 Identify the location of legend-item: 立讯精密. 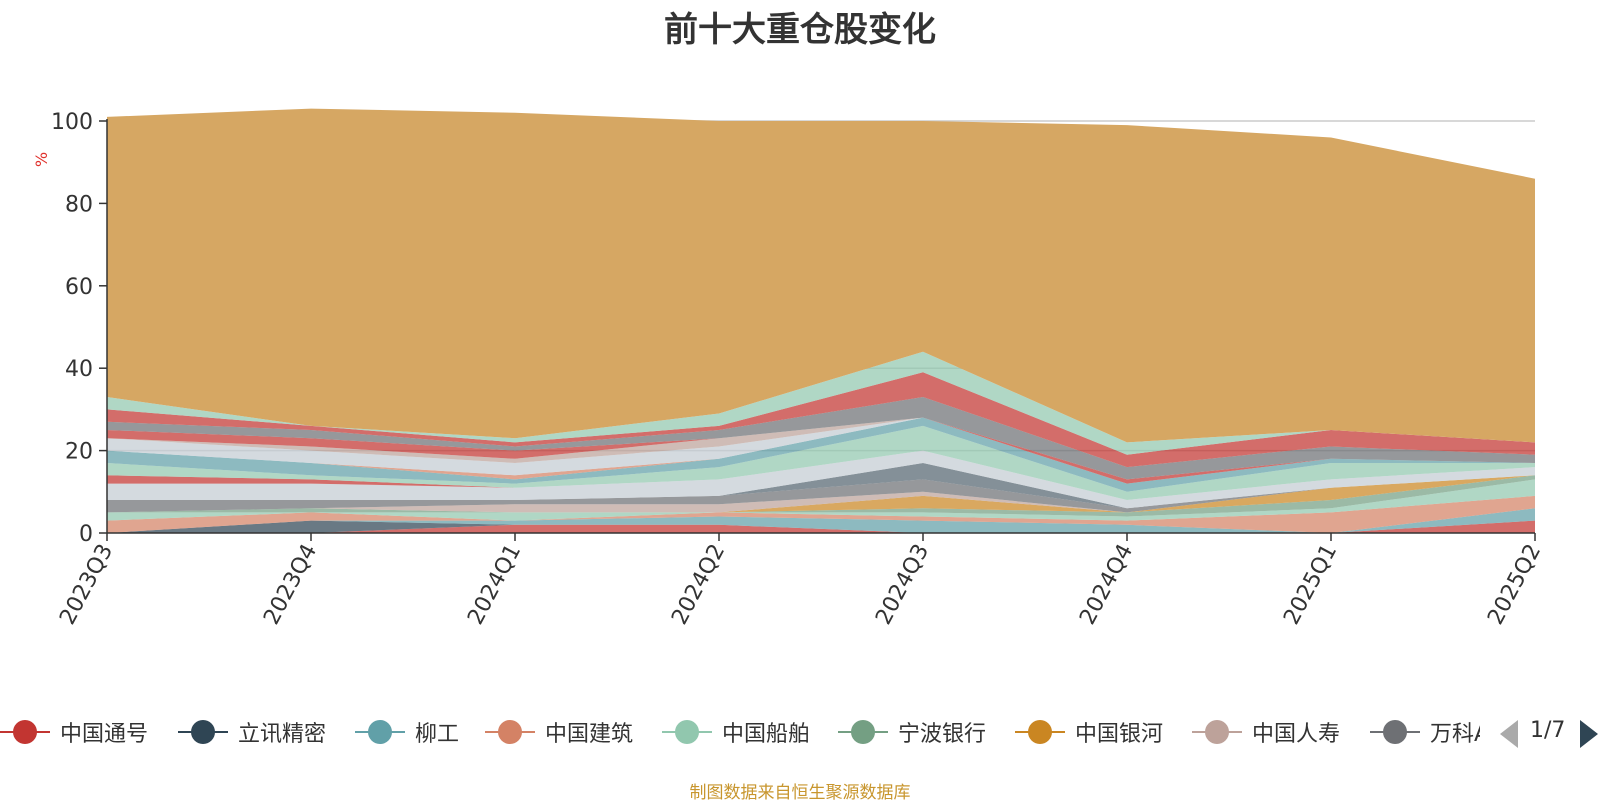
(252, 732).